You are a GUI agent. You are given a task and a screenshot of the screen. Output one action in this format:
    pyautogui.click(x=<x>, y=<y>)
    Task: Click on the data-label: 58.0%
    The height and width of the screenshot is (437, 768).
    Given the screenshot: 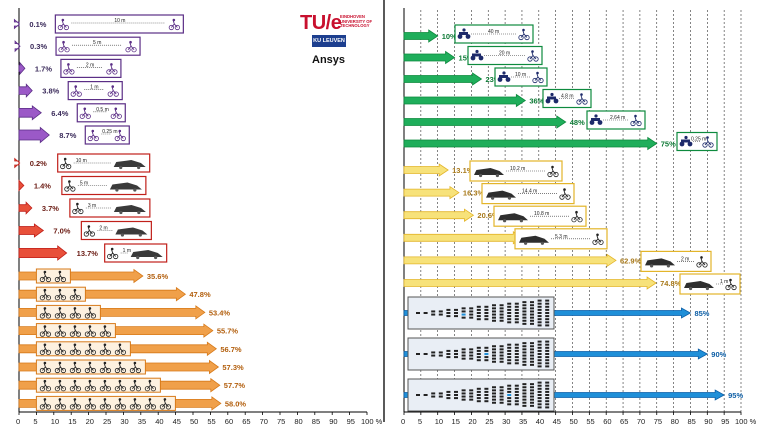 What is the action you would take?
    pyautogui.click(x=236, y=403)
    